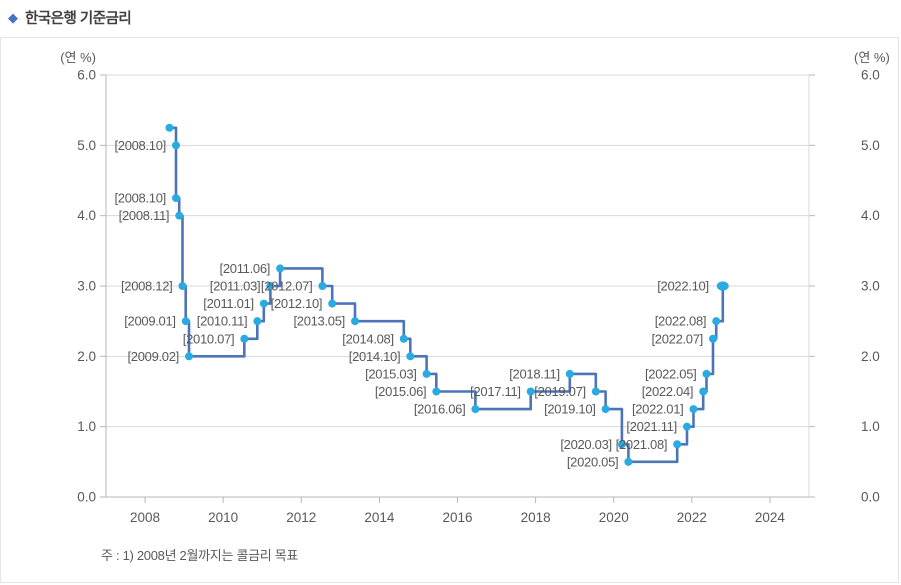  Describe the element at coordinates (78, 19) in the screenshot. I see `page-title: 한국은행 기준금리` at that location.